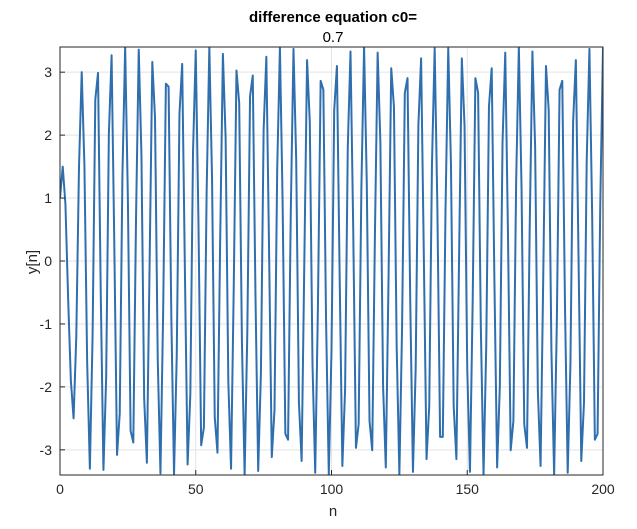  I want to click on y-tick-label: 1, so click(48, 198).